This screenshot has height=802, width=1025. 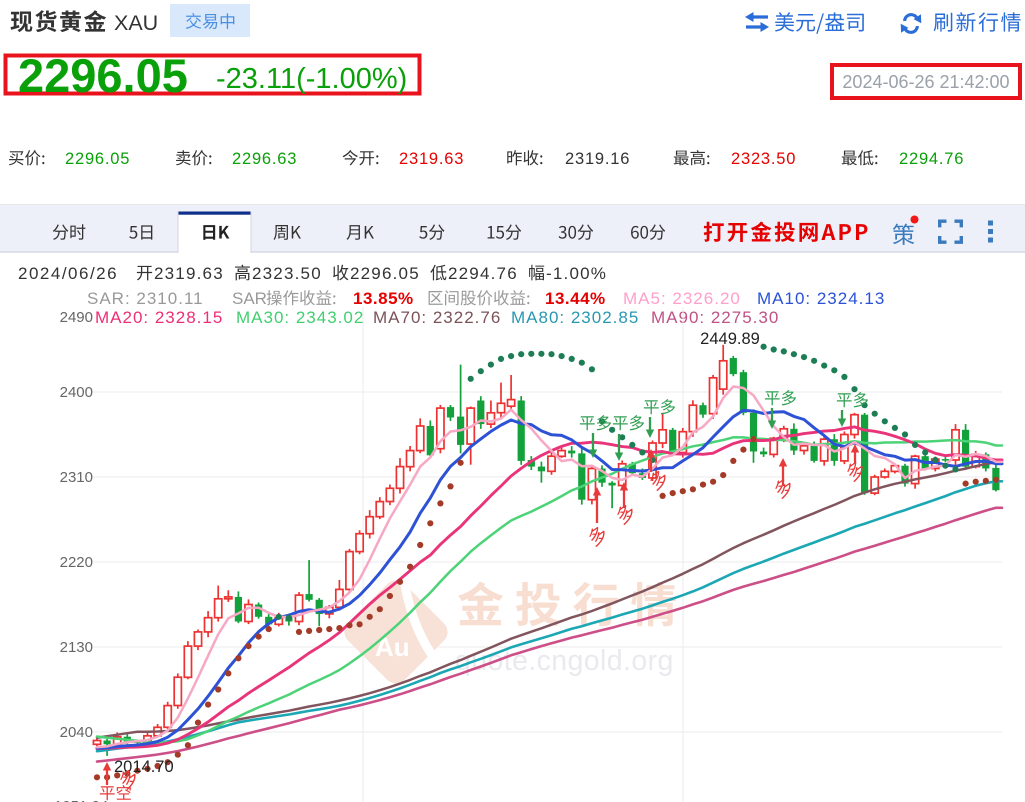 I want to click on svg-text: -23.11(-1.00%), so click(x=311, y=79).